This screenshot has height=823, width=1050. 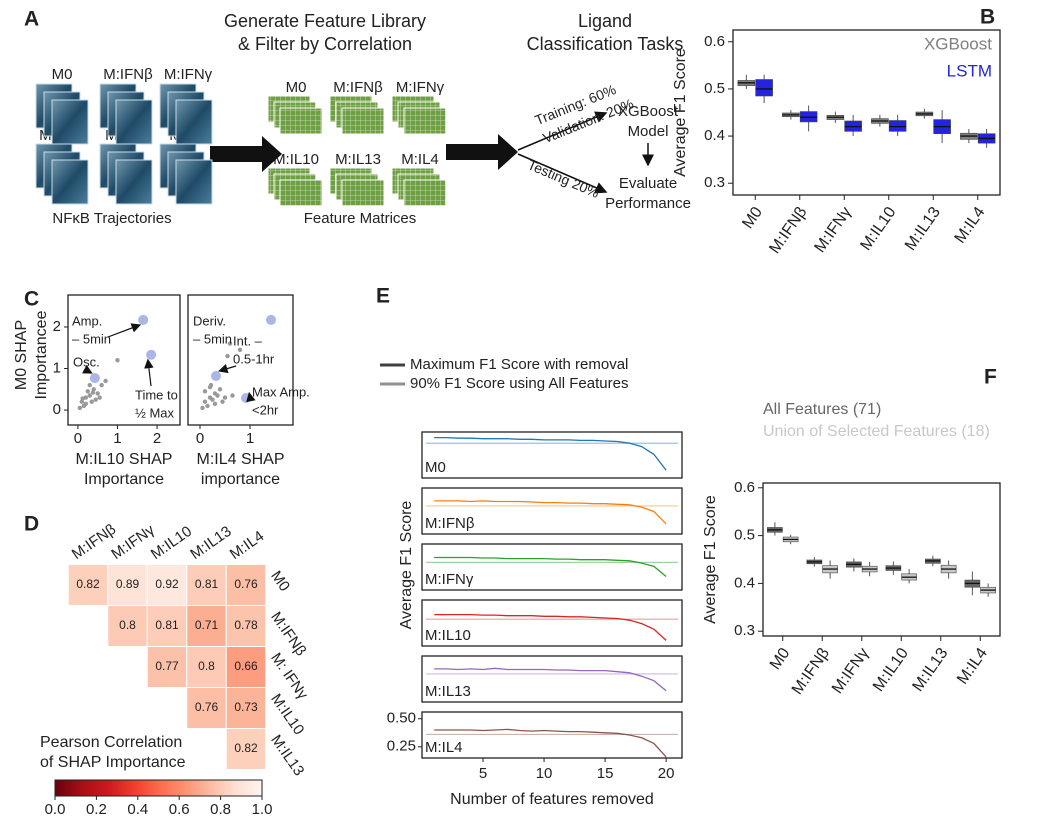 I want to click on annotation: <2hr, so click(x=265, y=409).